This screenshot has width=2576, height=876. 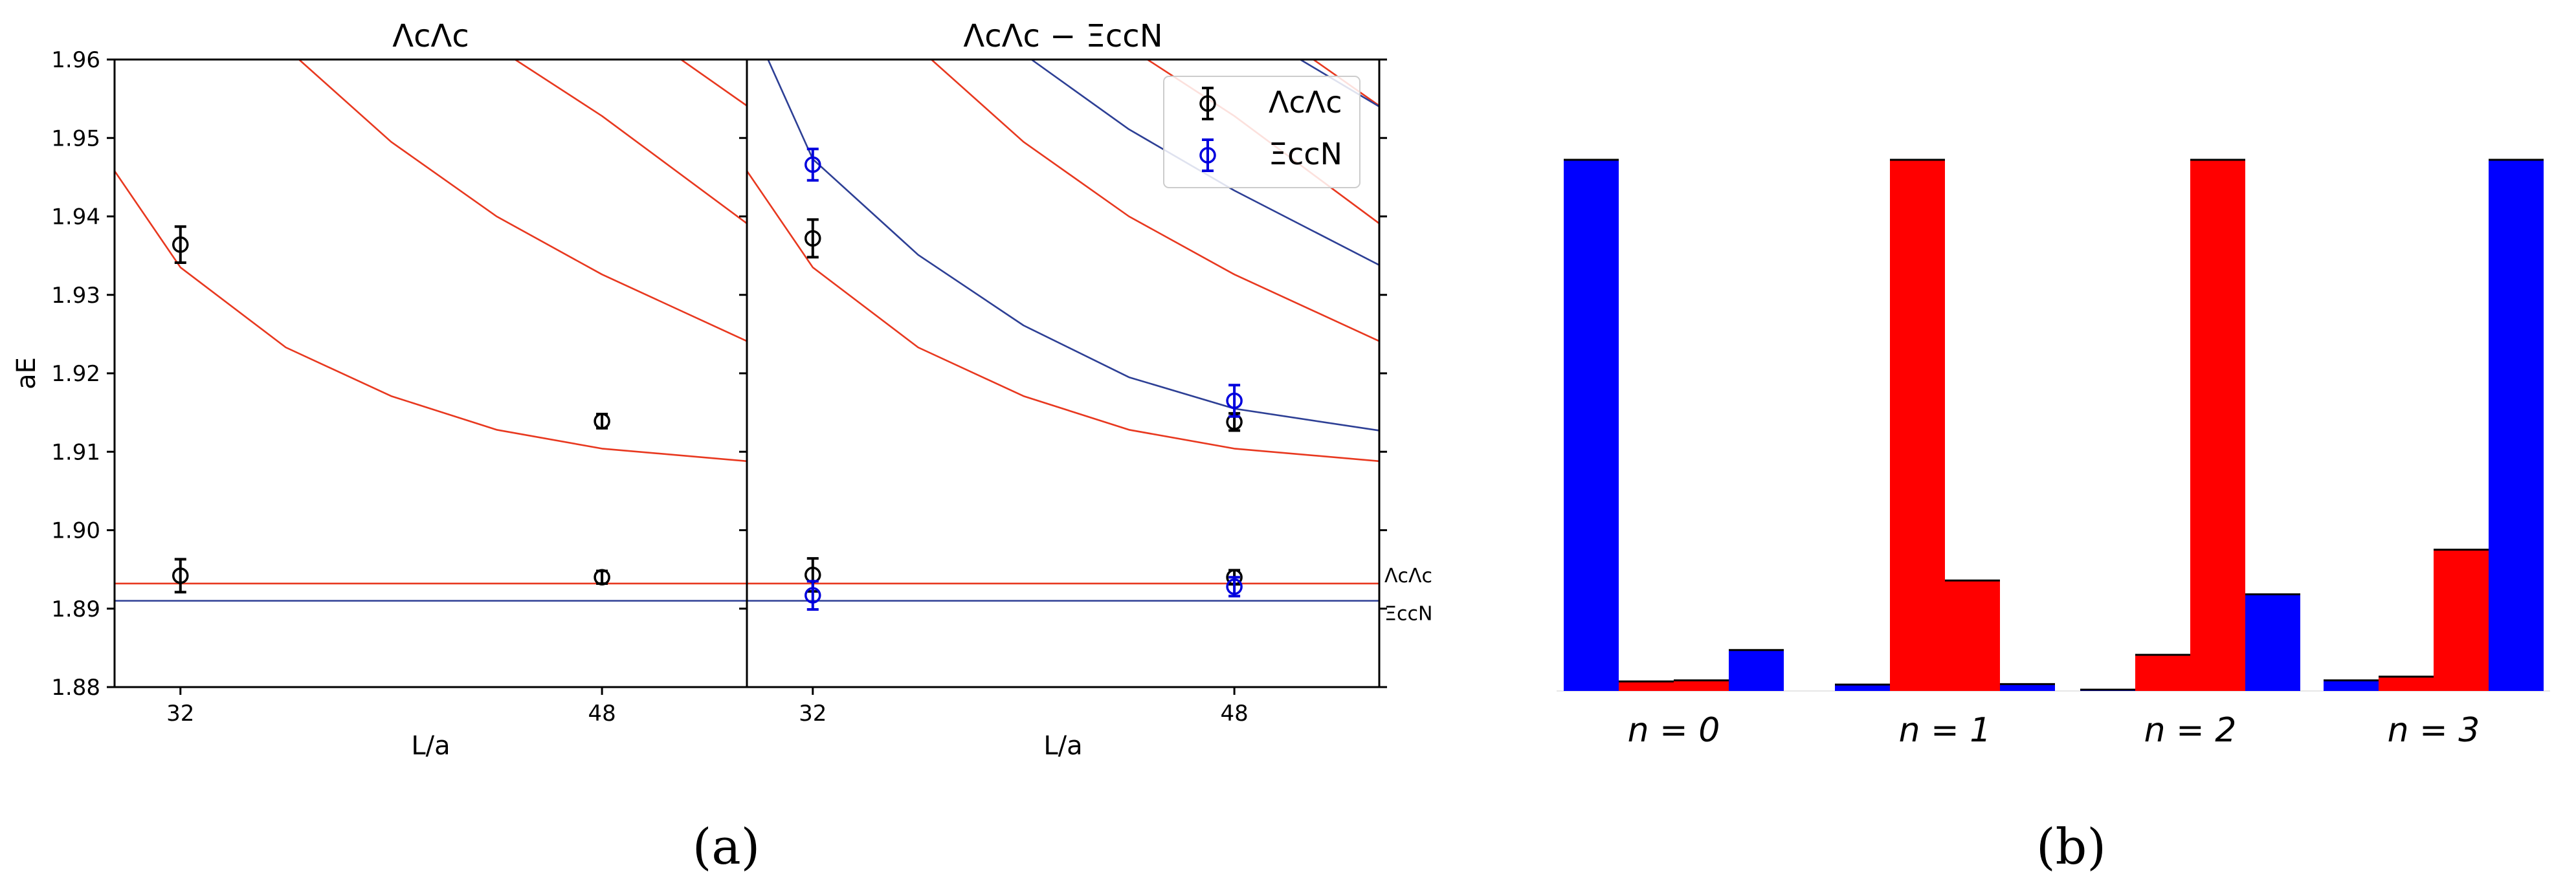 I want to click on x-tick-label-right-1: 48, so click(x=1234, y=714).